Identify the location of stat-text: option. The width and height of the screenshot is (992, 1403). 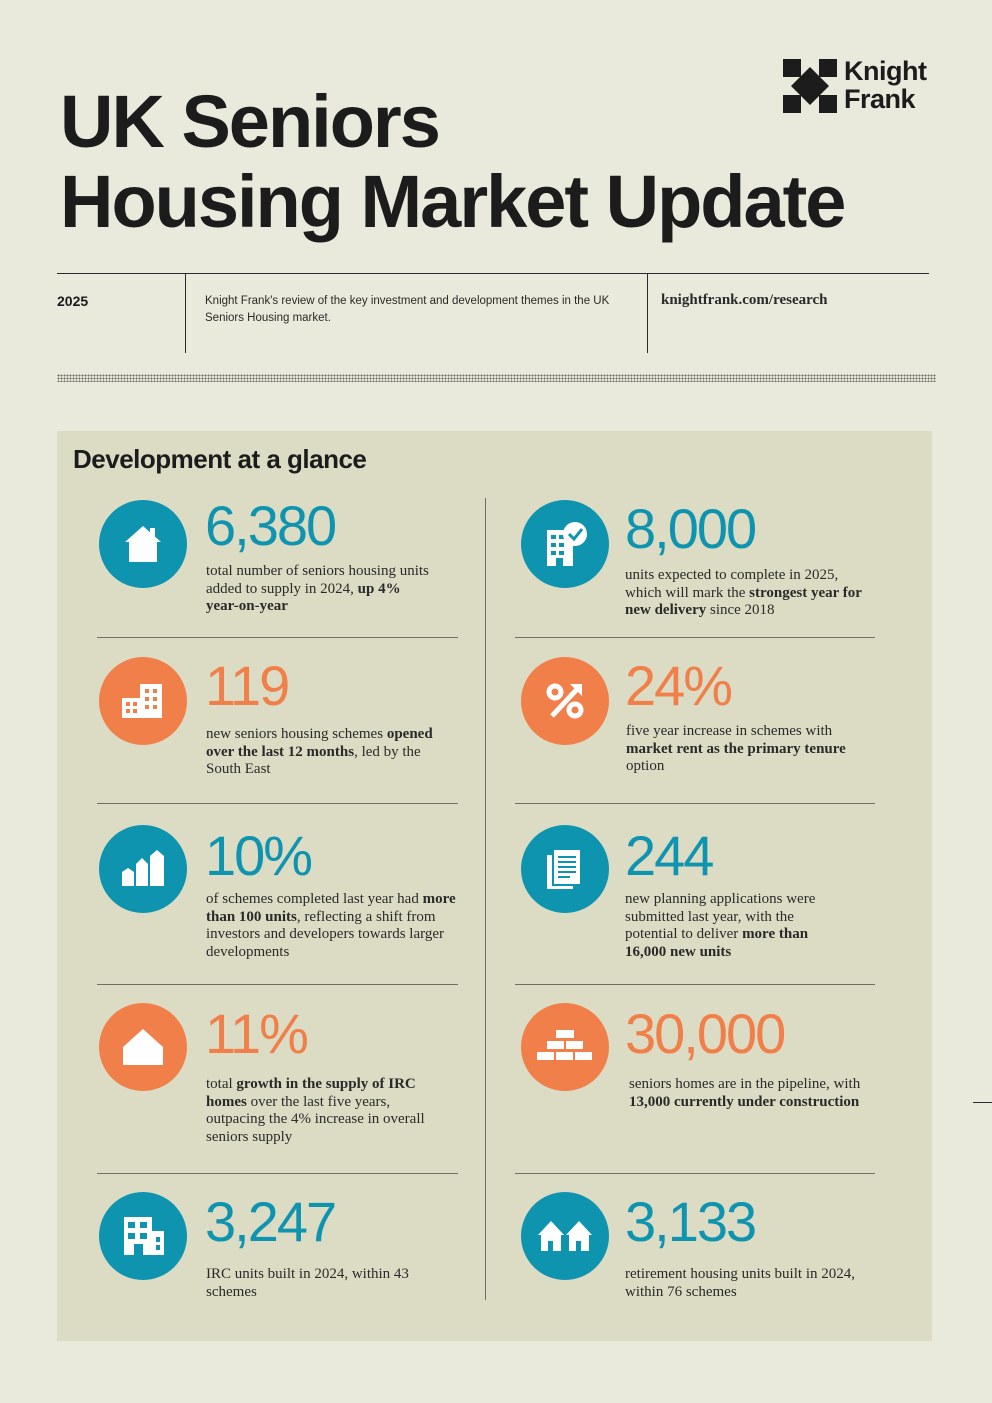
(645, 766).